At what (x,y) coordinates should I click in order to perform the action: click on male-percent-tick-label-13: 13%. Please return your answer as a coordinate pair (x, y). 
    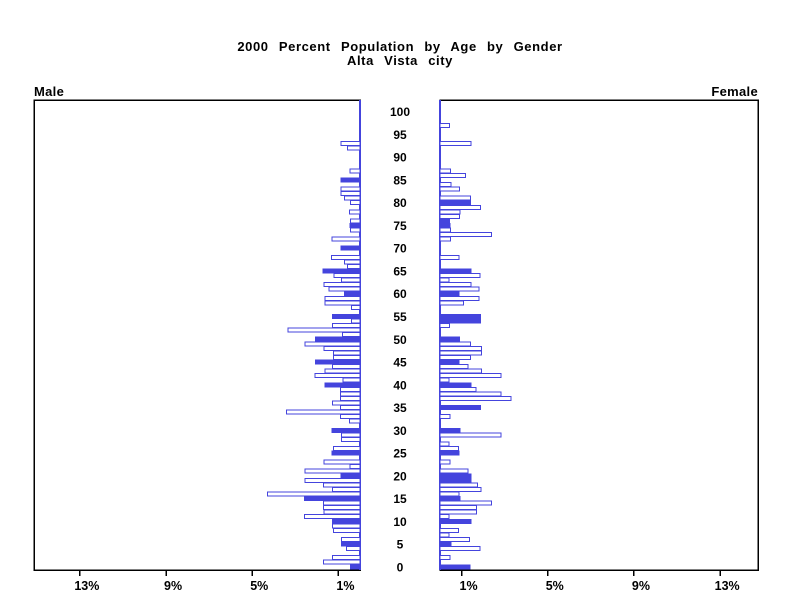
    Looking at the image, I should click on (86, 586).